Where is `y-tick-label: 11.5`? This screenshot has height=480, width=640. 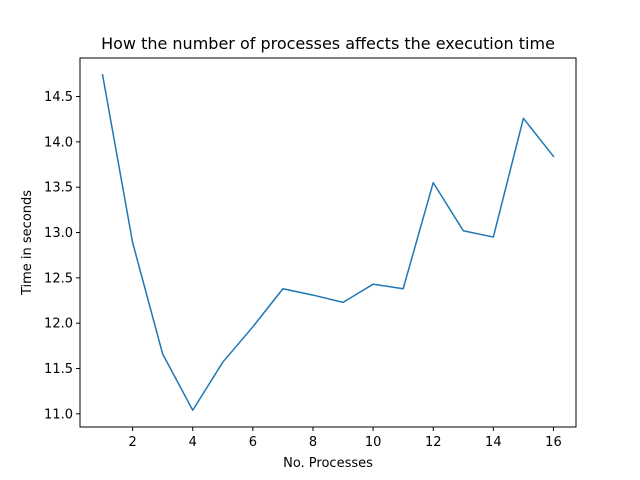
y-tick-label: 11.5 is located at coordinates (58, 369).